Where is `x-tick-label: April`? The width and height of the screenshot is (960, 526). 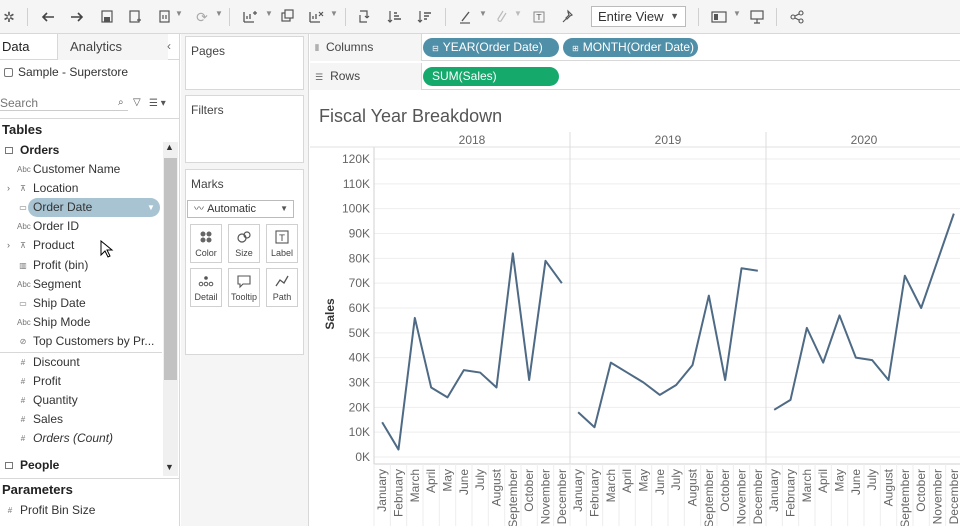
x-tick-label: April is located at coordinates (627, 481).